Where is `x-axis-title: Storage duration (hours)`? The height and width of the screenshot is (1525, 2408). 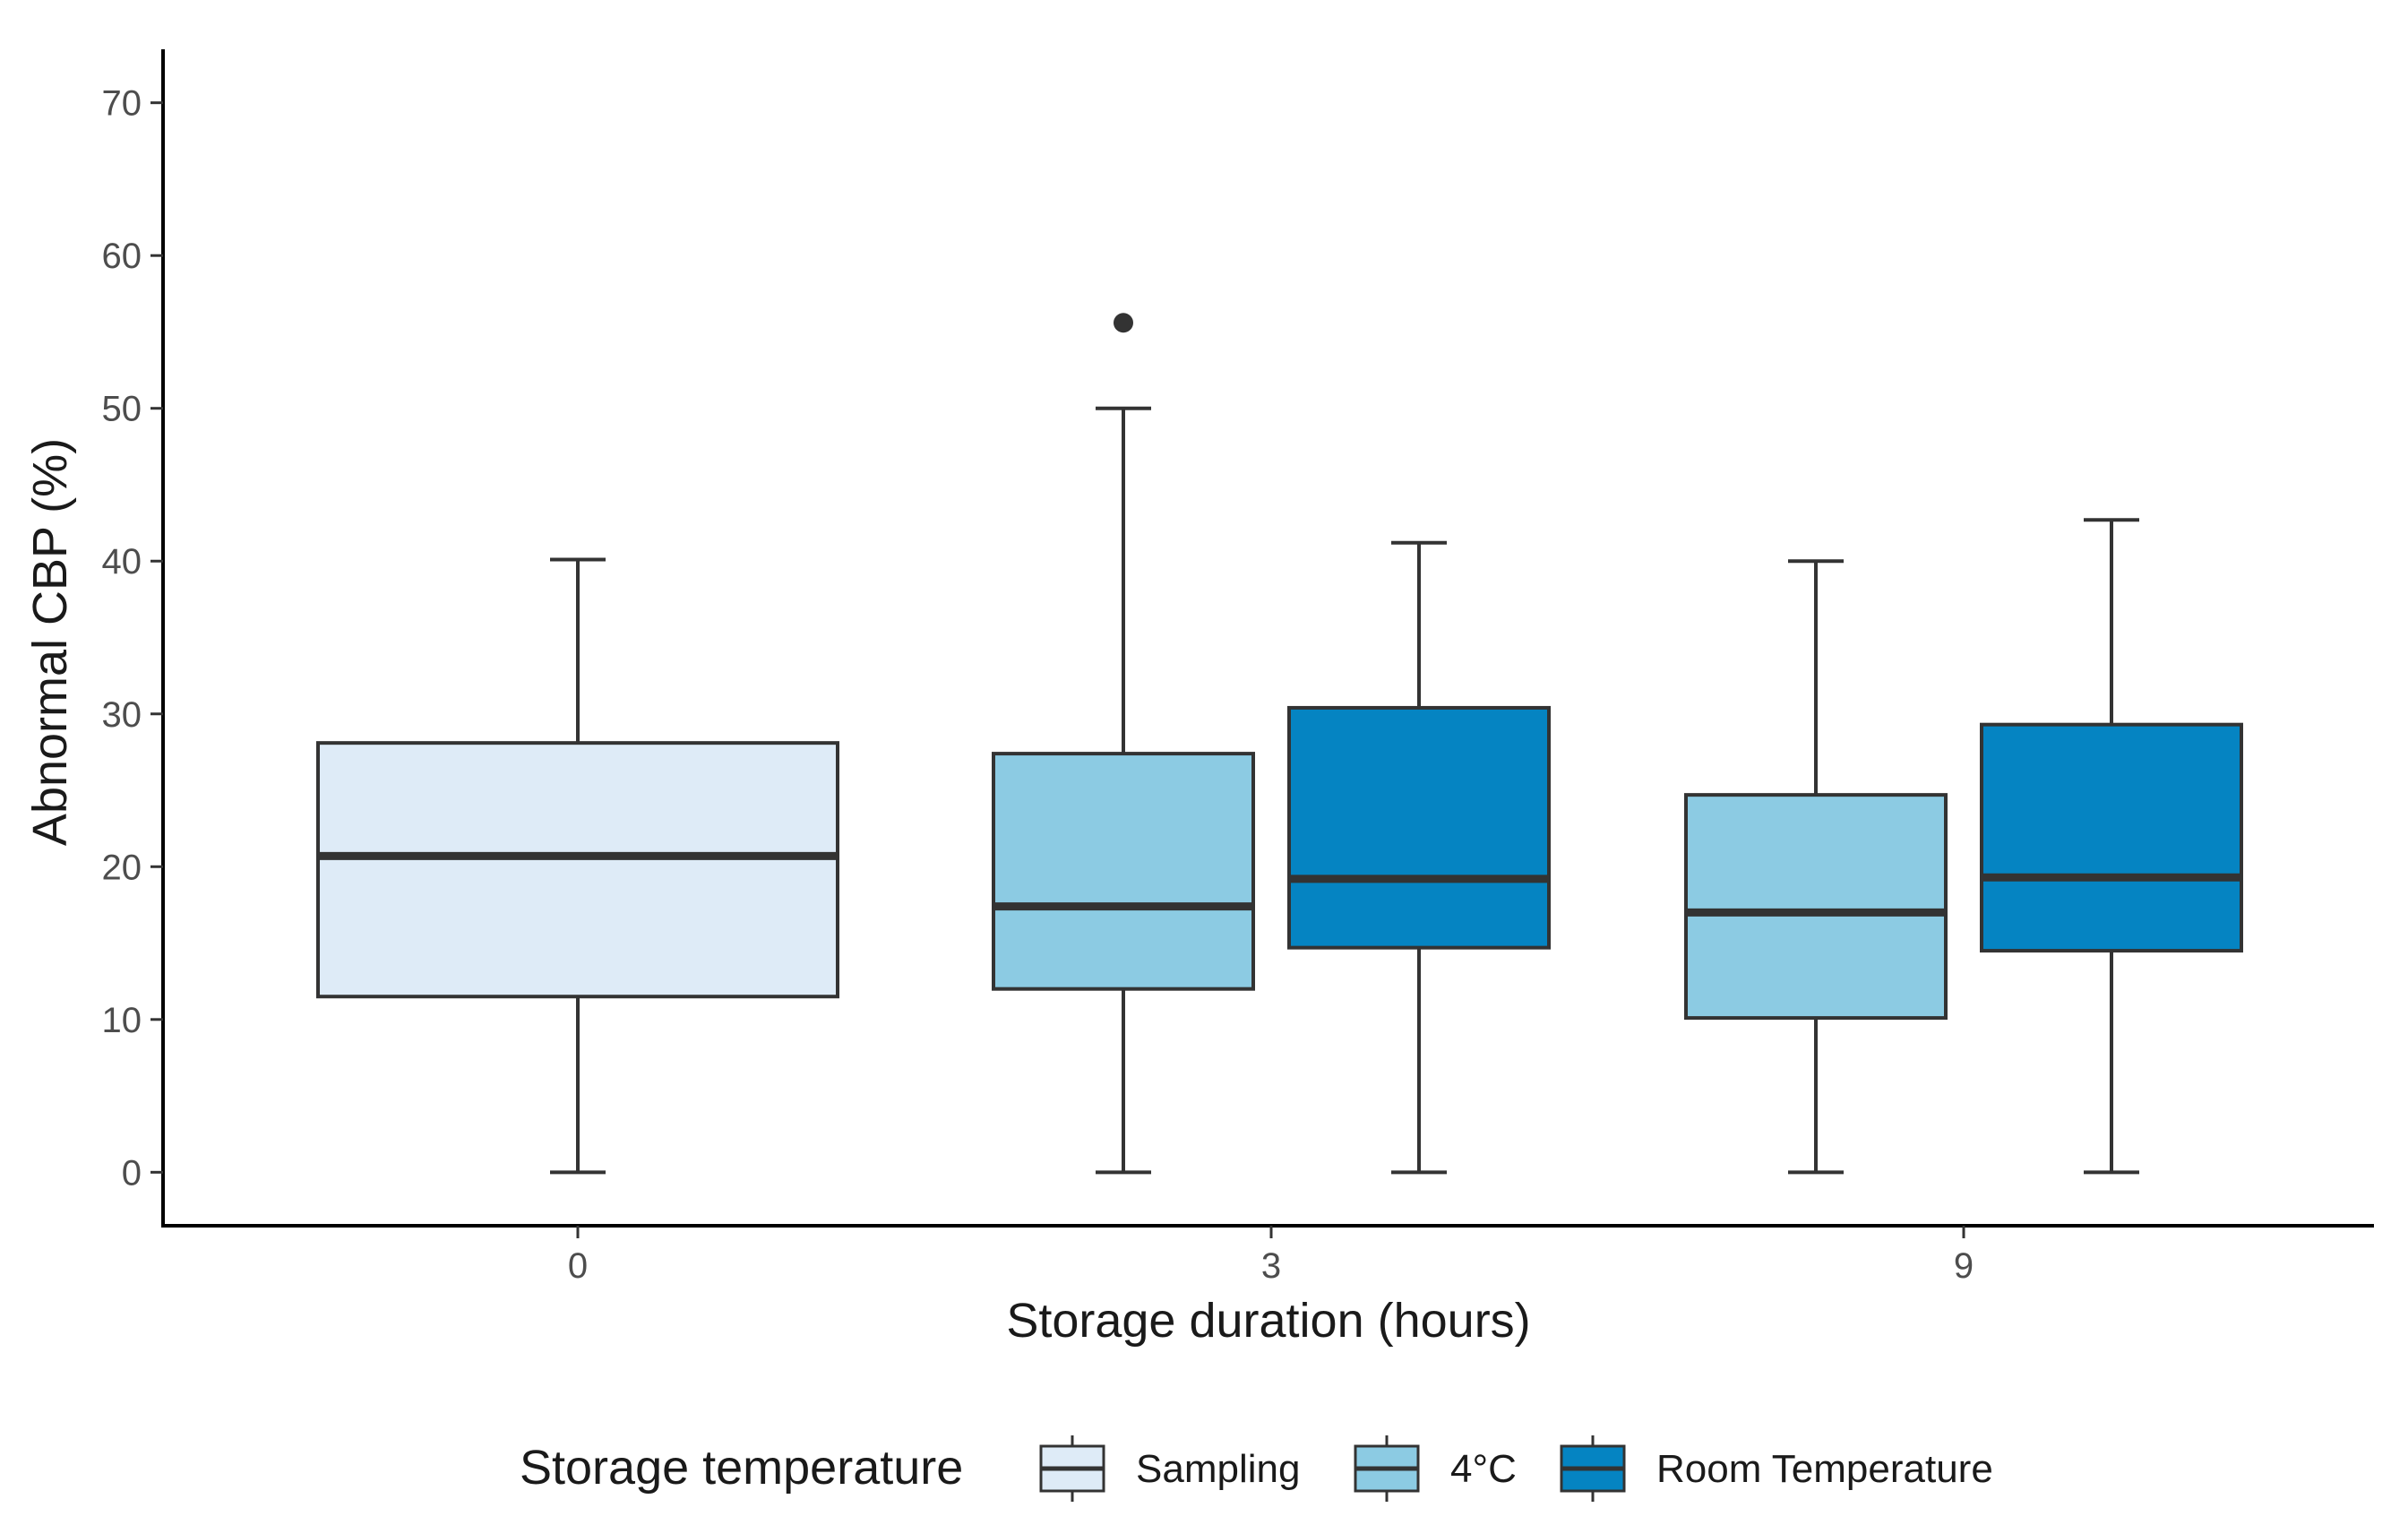 x-axis-title: Storage duration (hours) is located at coordinates (1268, 1321).